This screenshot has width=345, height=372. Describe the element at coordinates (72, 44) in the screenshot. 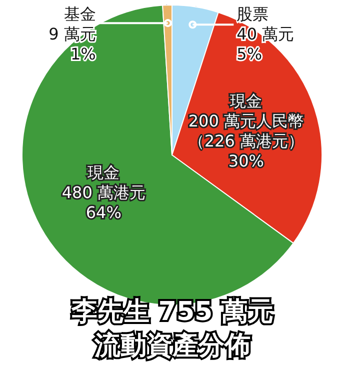

I see `data-label: 9 萬元 1%` at that location.